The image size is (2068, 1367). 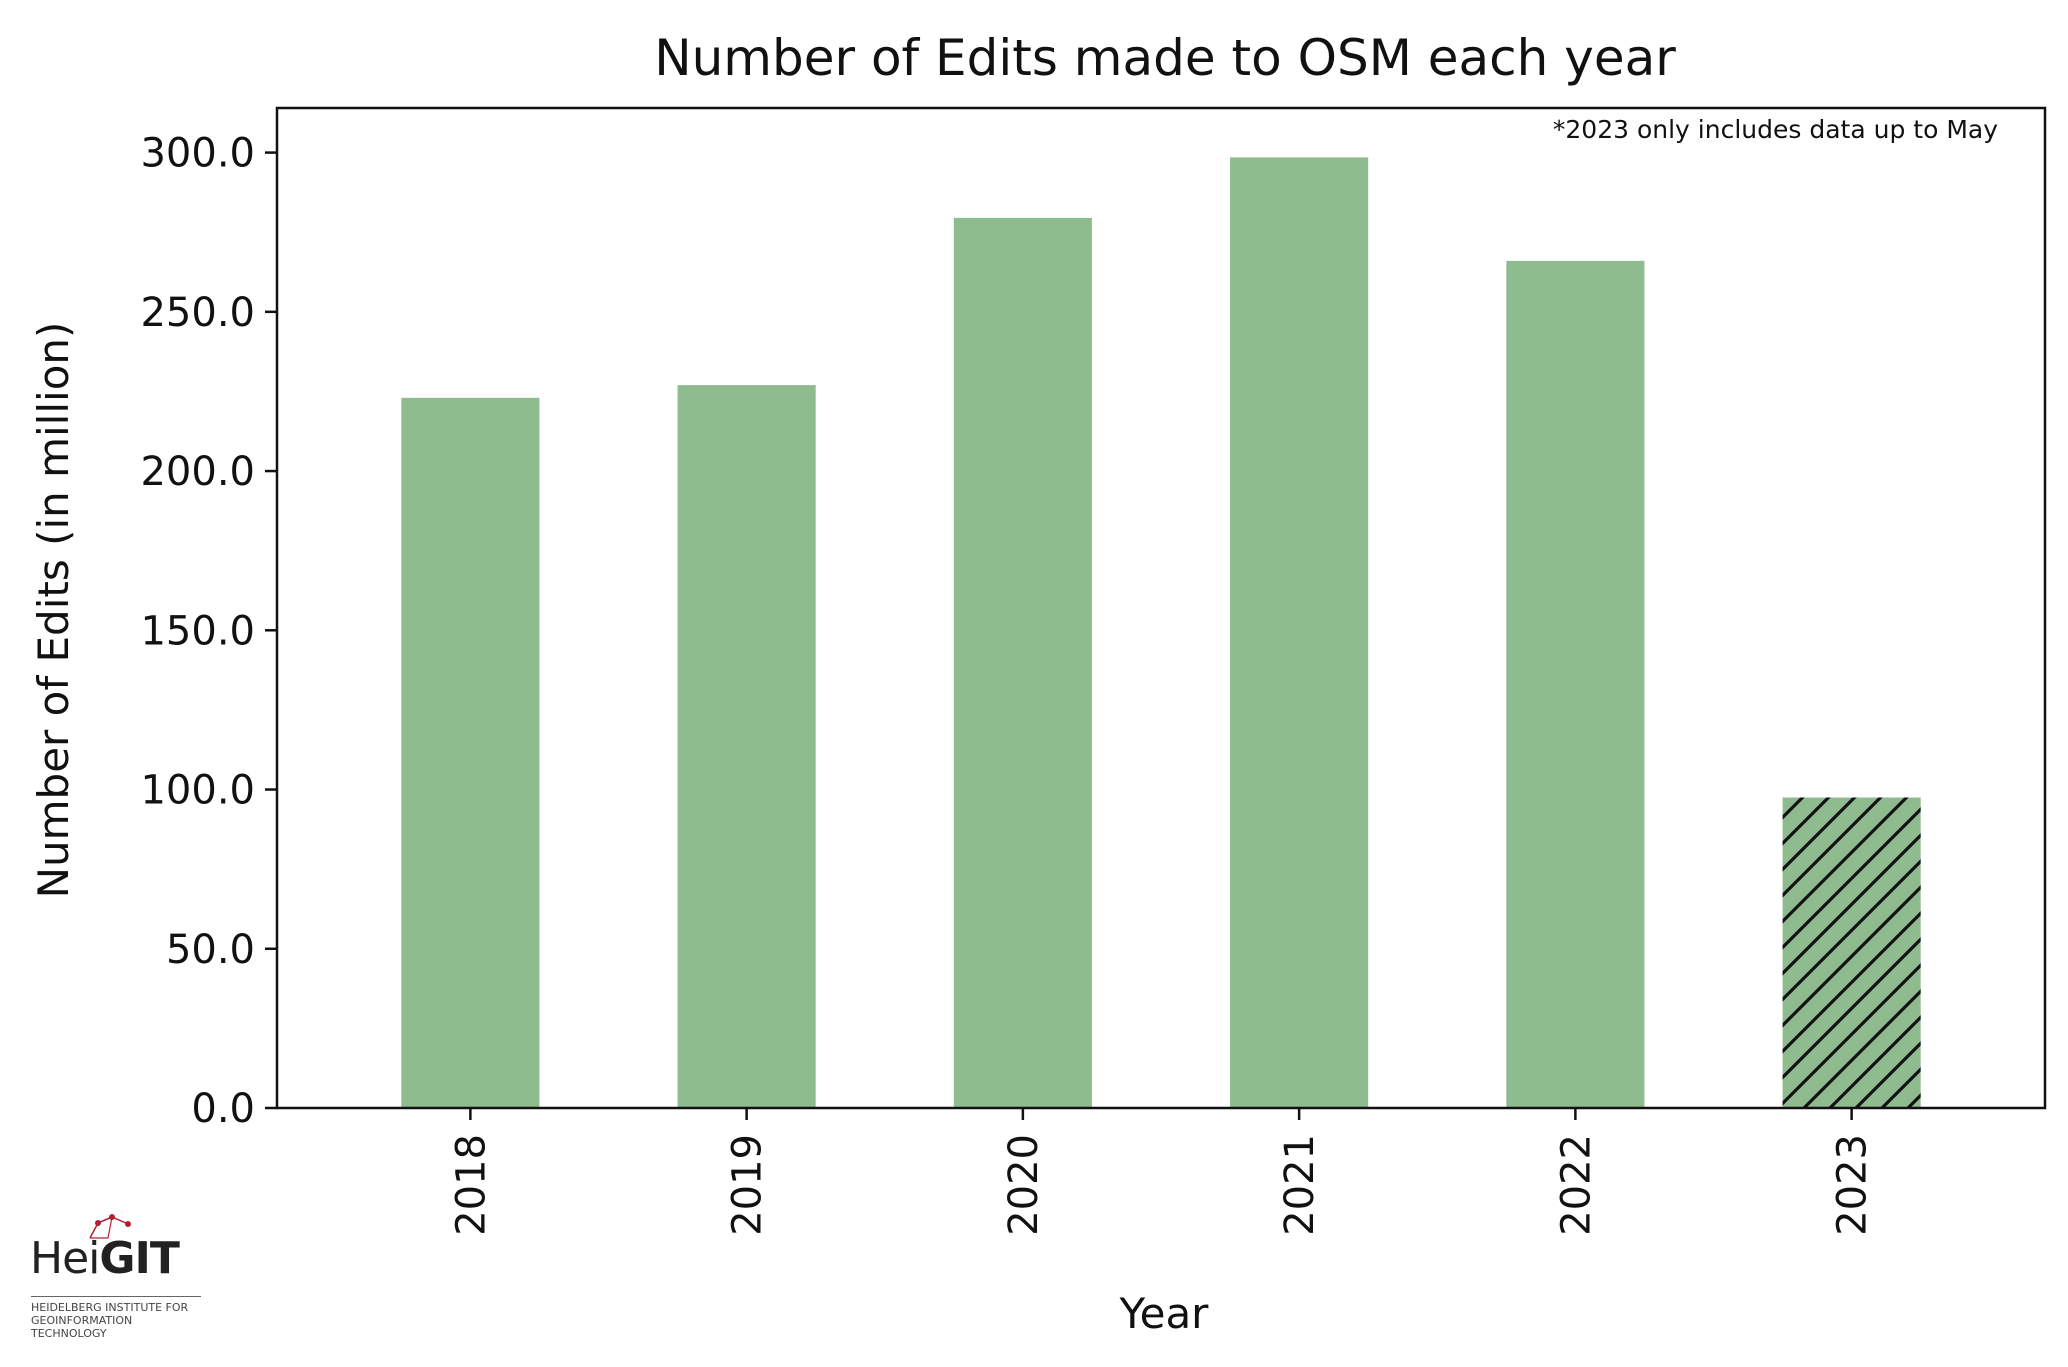 I want to click on bar-2019, so click(x=746, y=746).